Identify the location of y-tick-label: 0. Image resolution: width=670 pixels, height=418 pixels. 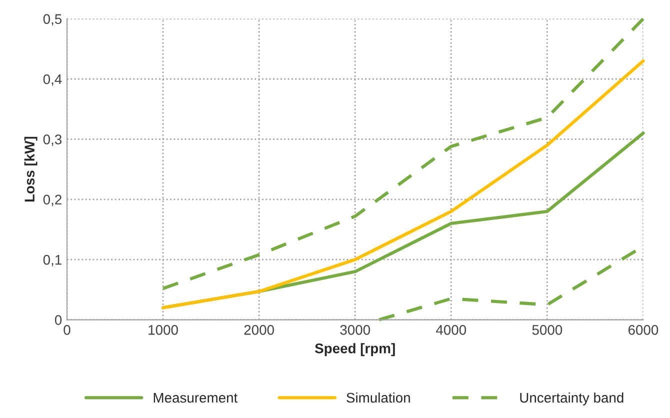
(58, 320).